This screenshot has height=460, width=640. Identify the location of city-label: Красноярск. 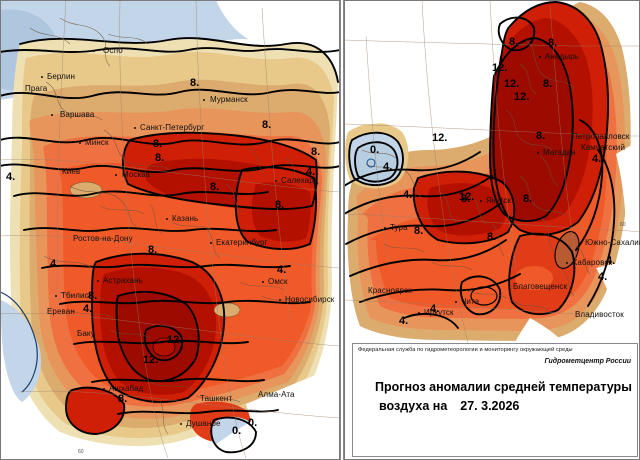
(390, 290).